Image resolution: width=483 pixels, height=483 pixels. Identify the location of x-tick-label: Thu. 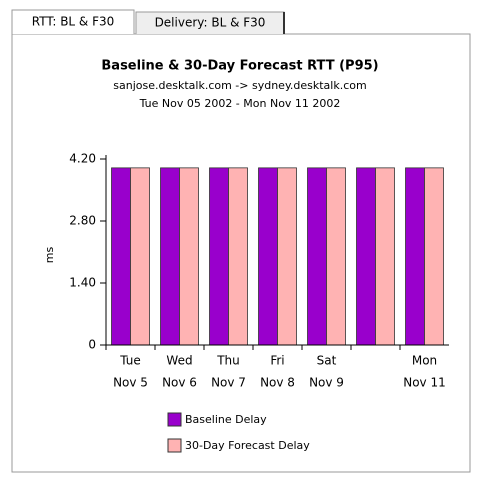
(228, 361).